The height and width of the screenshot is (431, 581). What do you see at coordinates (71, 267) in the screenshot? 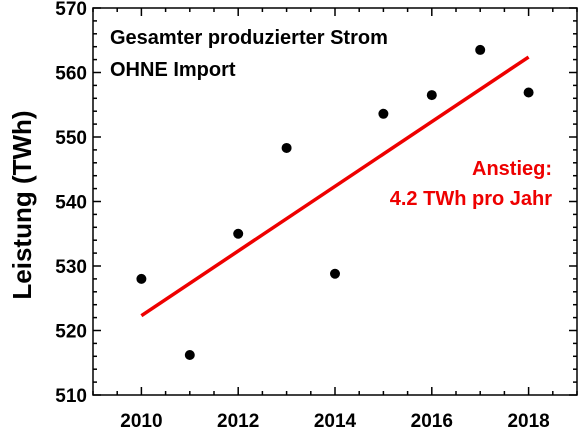
I see `y-tick-label: 530` at bounding box center [71, 267].